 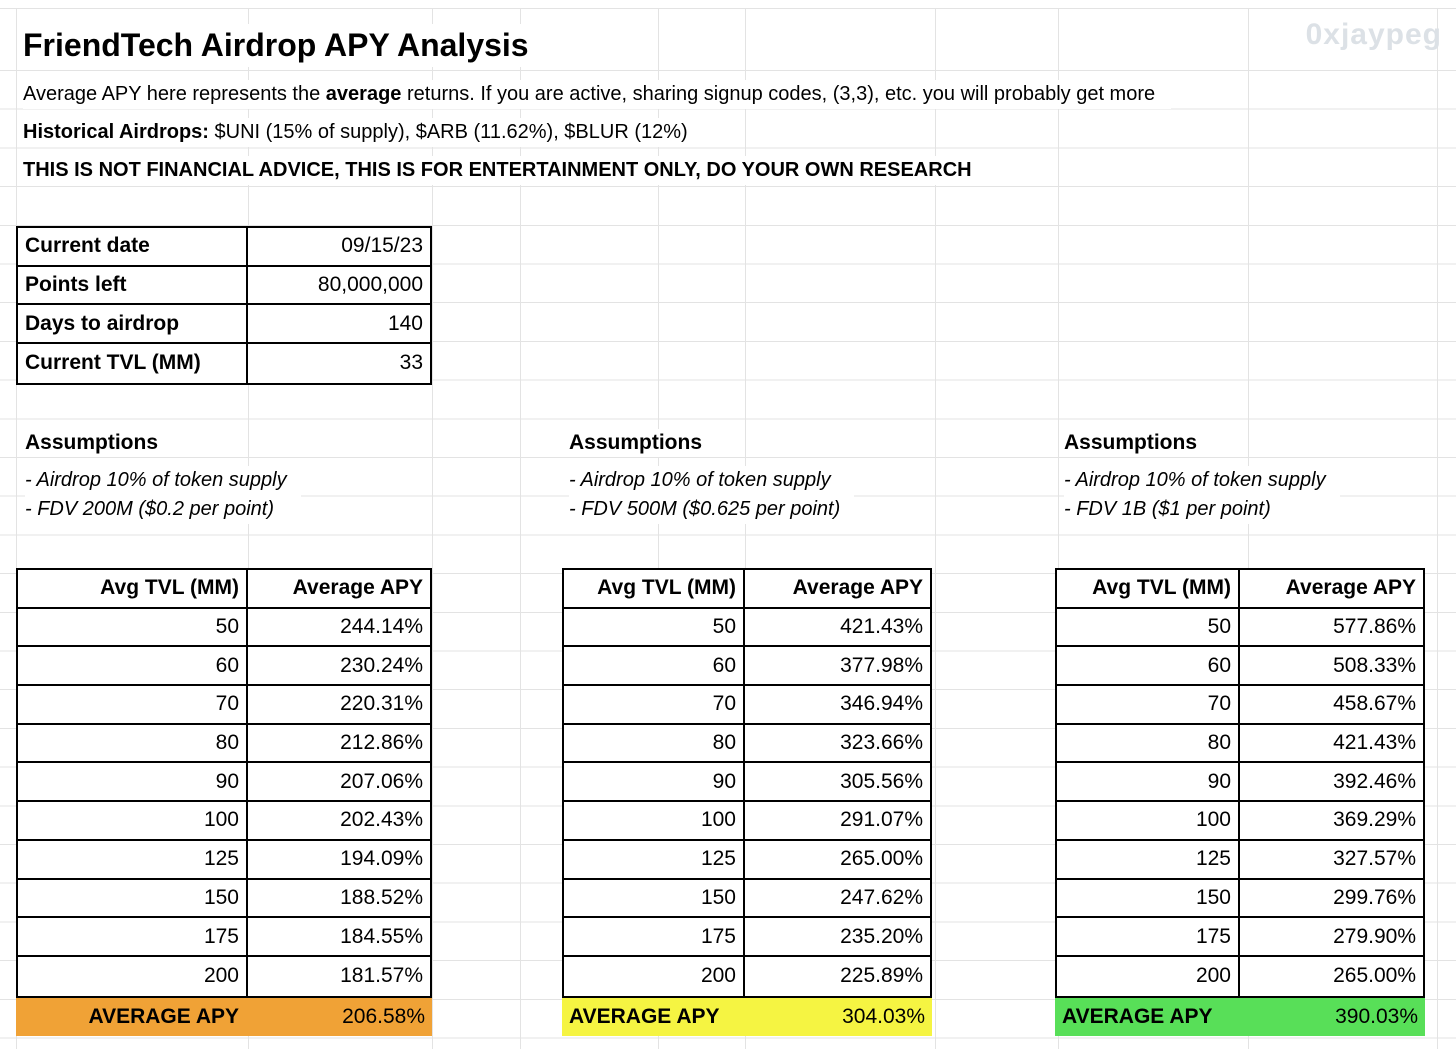 What do you see at coordinates (837, 821) in the screenshot?
I see `apy-cell: 291.07%` at bounding box center [837, 821].